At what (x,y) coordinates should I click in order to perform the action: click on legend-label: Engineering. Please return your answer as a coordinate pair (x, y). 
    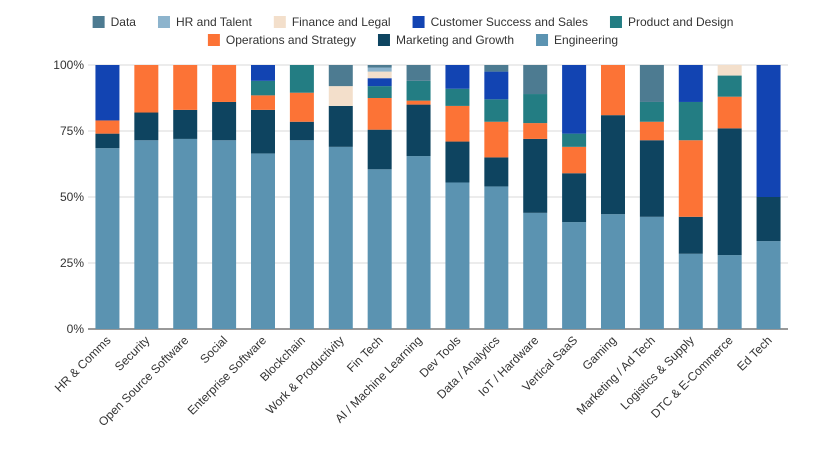
    Looking at the image, I should click on (586, 40).